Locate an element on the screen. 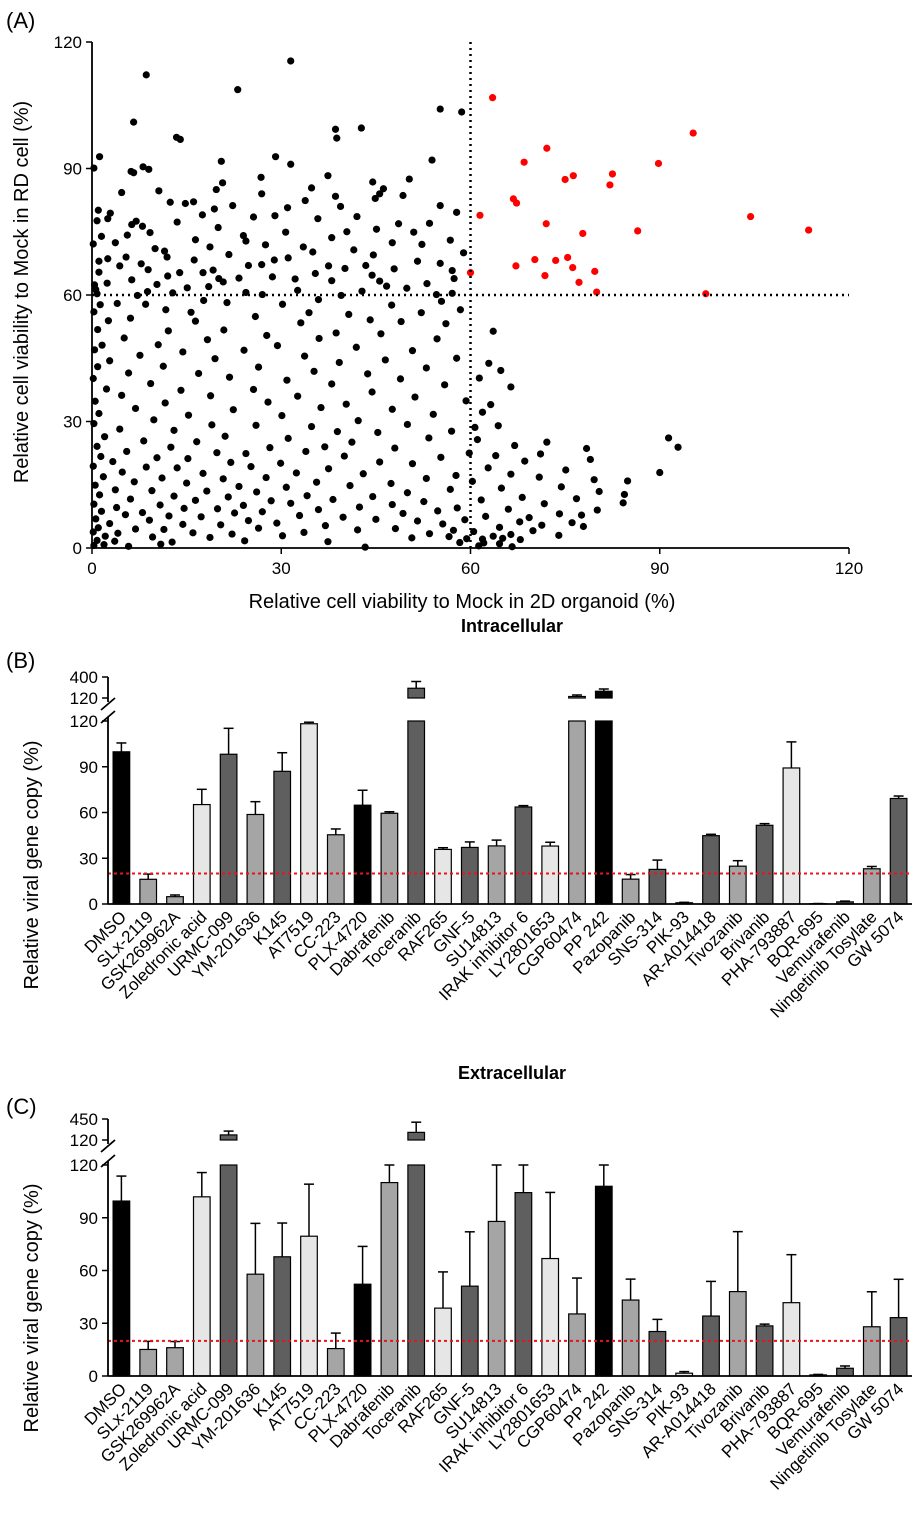  y-tick-label: 90 is located at coordinates (88, 1218).